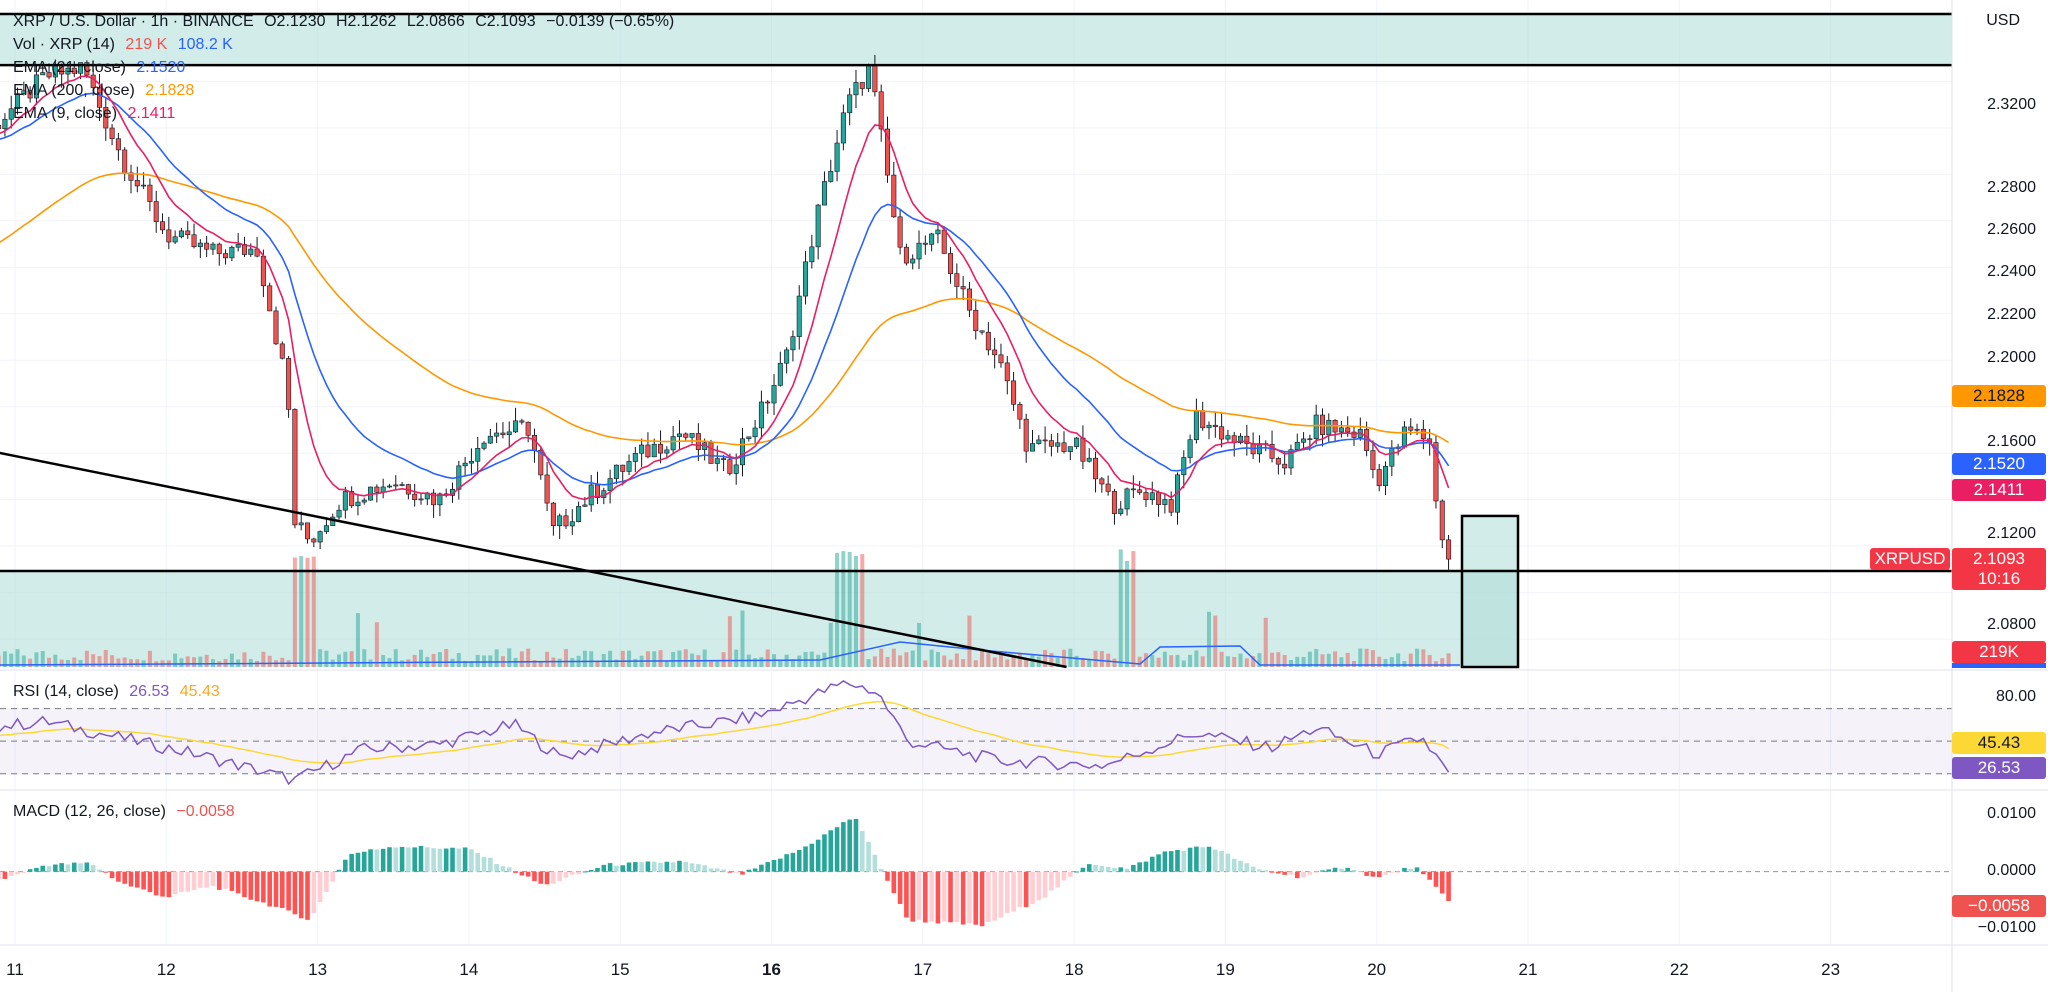  Describe the element at coordinates (166, 969) in the screenshot. I see `time-axis-label: 12` at that location.